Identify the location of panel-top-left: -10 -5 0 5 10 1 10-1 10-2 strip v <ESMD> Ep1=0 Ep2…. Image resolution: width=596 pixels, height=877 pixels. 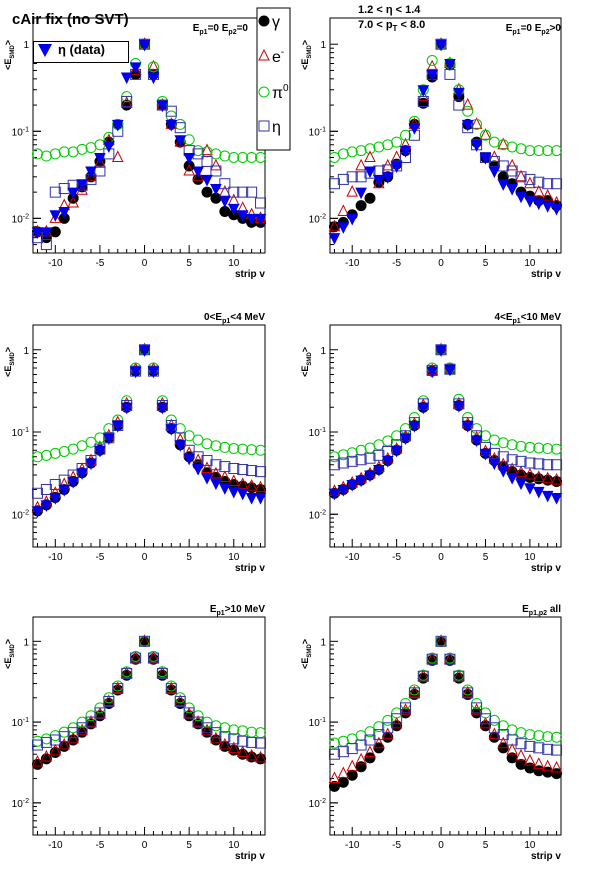
(135, 148).